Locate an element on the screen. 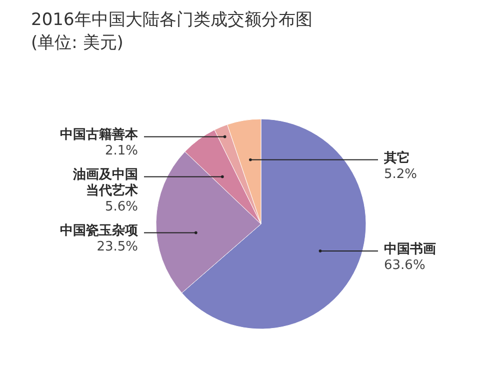  data-label: 5.6% is located at coordinates (121, 207).